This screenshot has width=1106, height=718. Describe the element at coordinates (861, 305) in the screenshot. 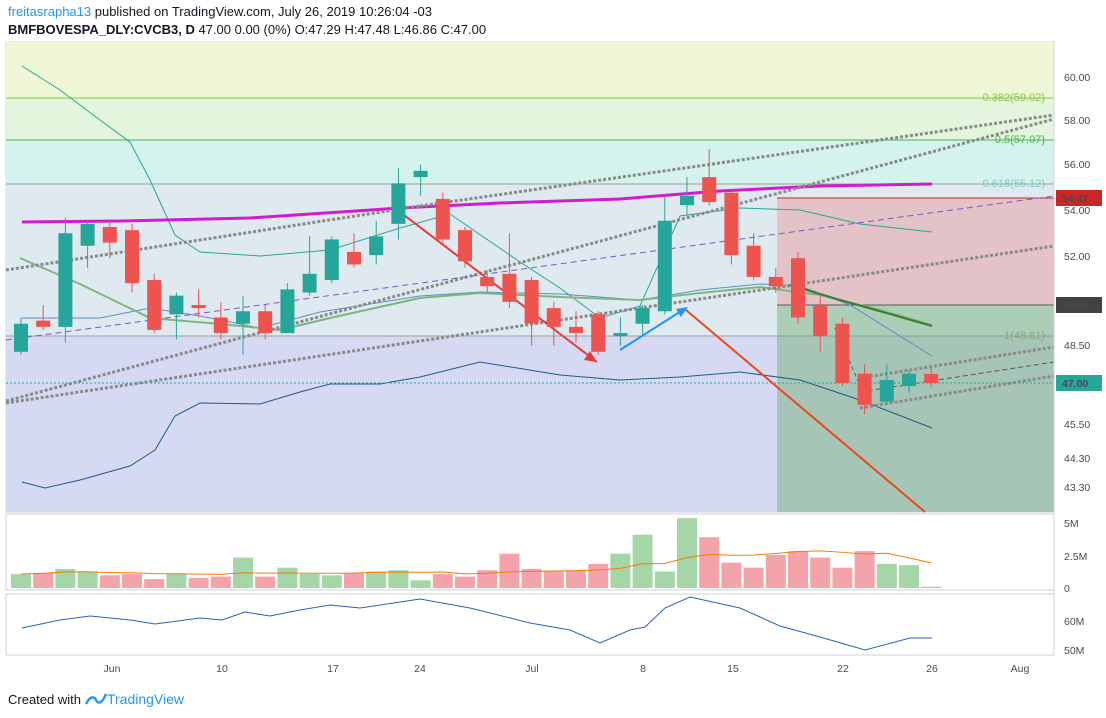

I see `ma-100-line` at that location.